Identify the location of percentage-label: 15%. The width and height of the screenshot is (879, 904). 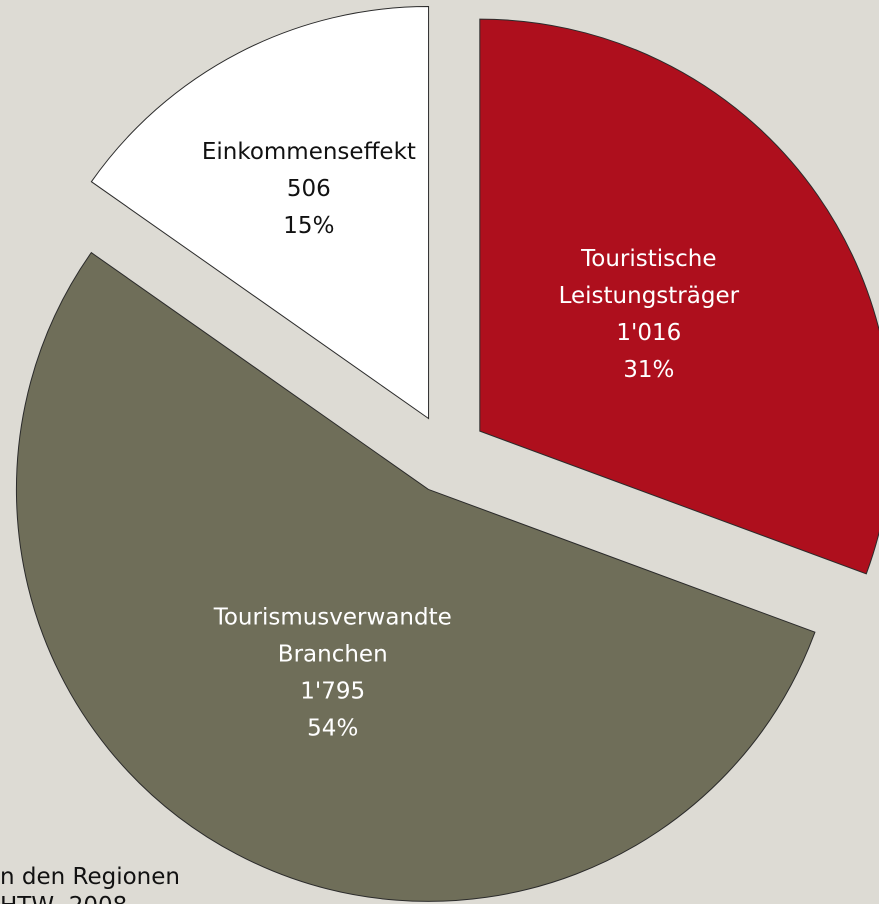
(308, 226).